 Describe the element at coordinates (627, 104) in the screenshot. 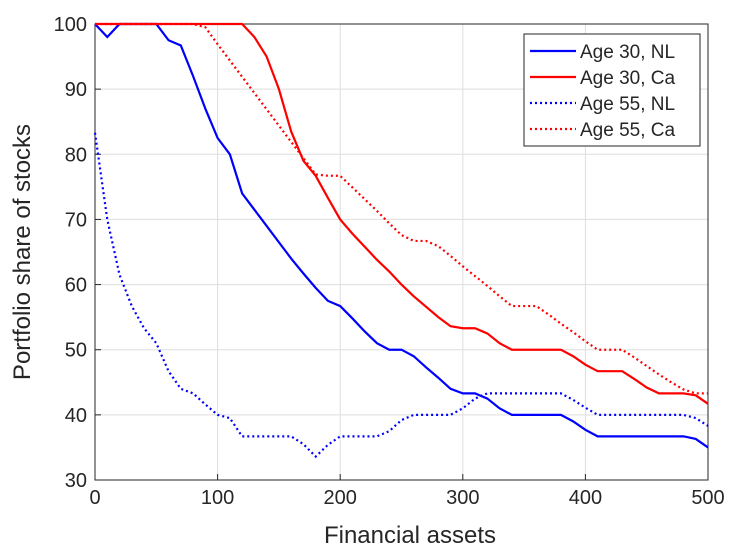

I see `legend-label: Age 55, NL` at that location.